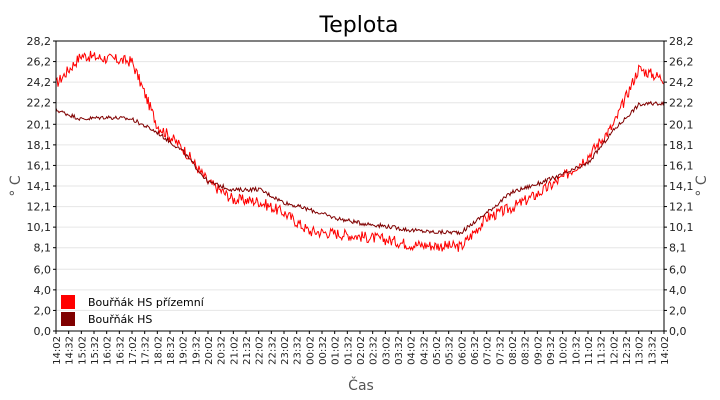 Image resolution: width=720 pixels, height=400 pixels. Describe the element at coordinates (678, 290) in the screenshot. I see `y-tick-label-right: 4,0` at that location.